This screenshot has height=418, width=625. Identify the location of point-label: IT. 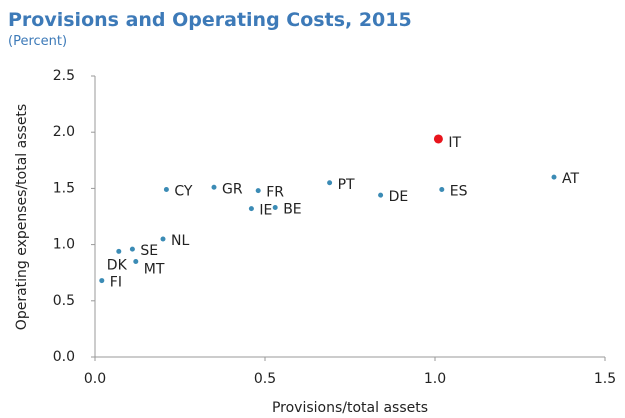
(454, 143).